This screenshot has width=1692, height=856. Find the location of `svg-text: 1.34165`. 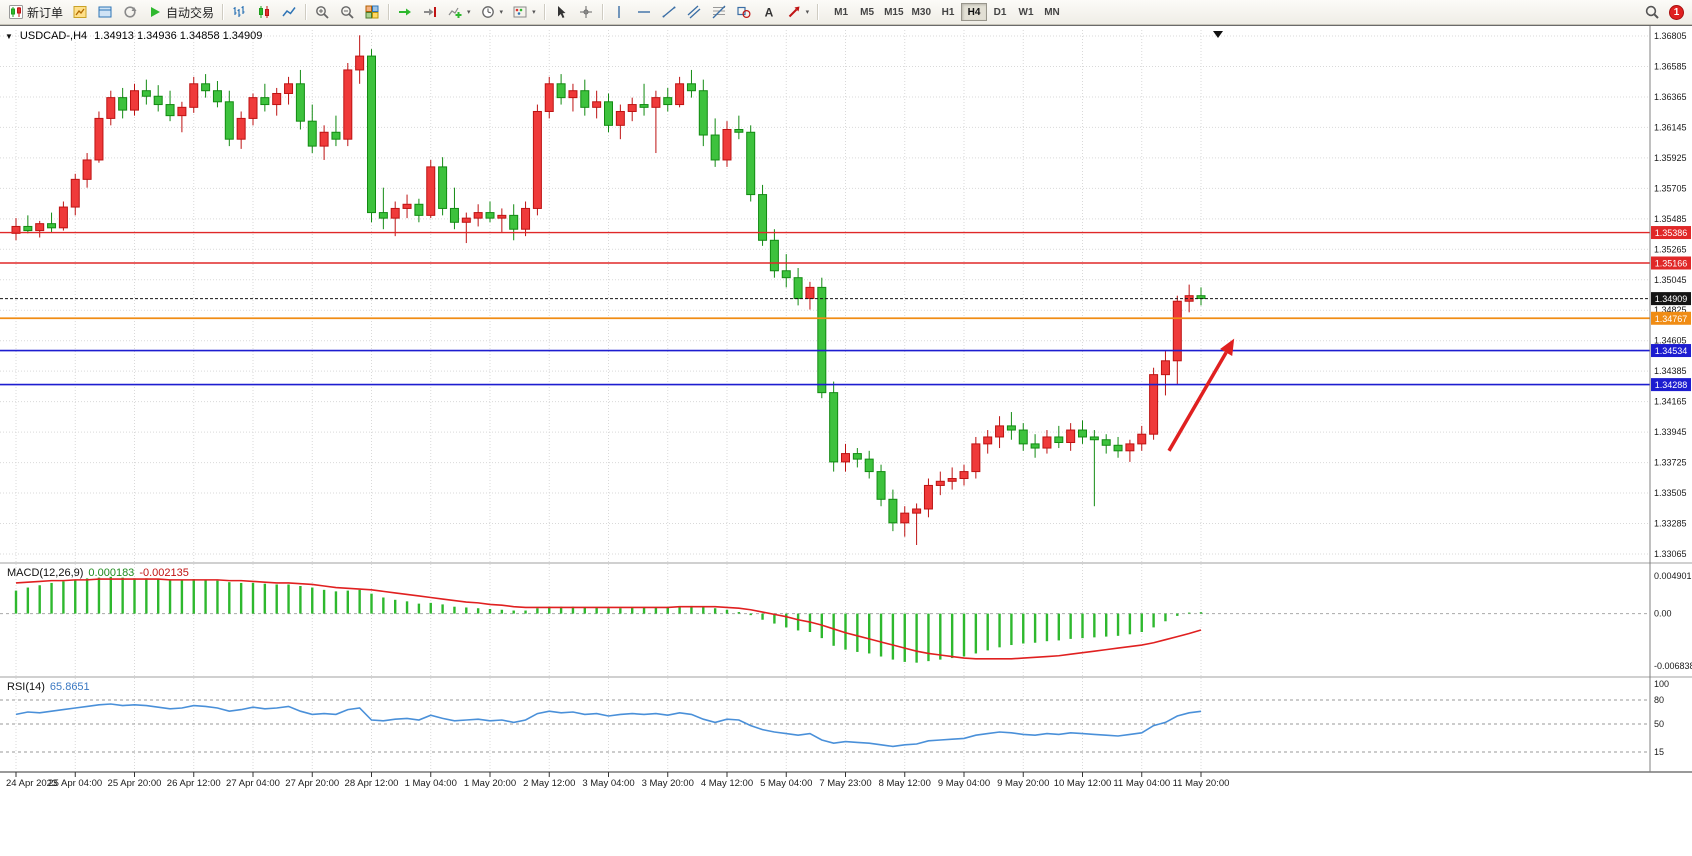

svg-text: 1.34165 is located at coordinates (1670, 402).